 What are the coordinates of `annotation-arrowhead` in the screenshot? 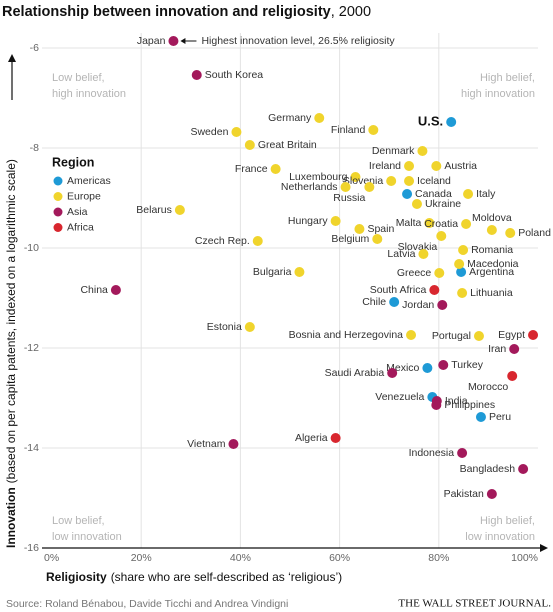 It's located at (183, 41).